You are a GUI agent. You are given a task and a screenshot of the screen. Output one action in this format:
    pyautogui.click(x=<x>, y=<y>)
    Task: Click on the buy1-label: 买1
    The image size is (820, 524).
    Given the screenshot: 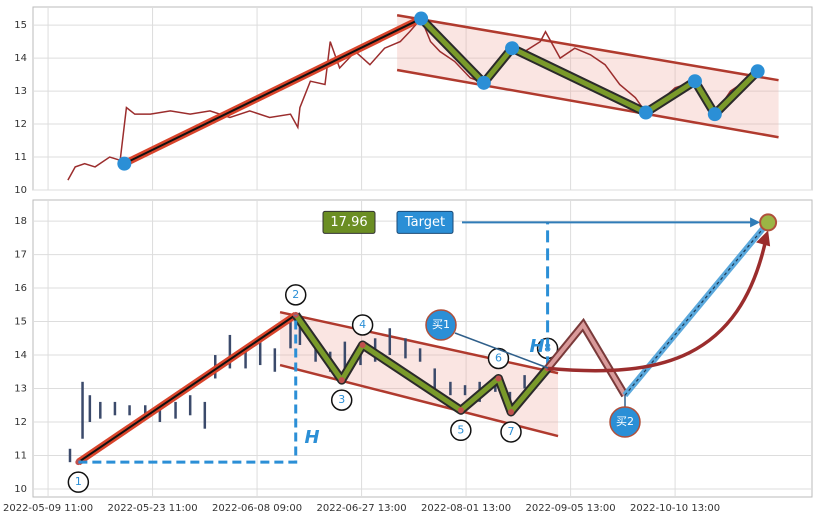 What is the action you would take?
    pyautogui.click(x=441, y=324)
    